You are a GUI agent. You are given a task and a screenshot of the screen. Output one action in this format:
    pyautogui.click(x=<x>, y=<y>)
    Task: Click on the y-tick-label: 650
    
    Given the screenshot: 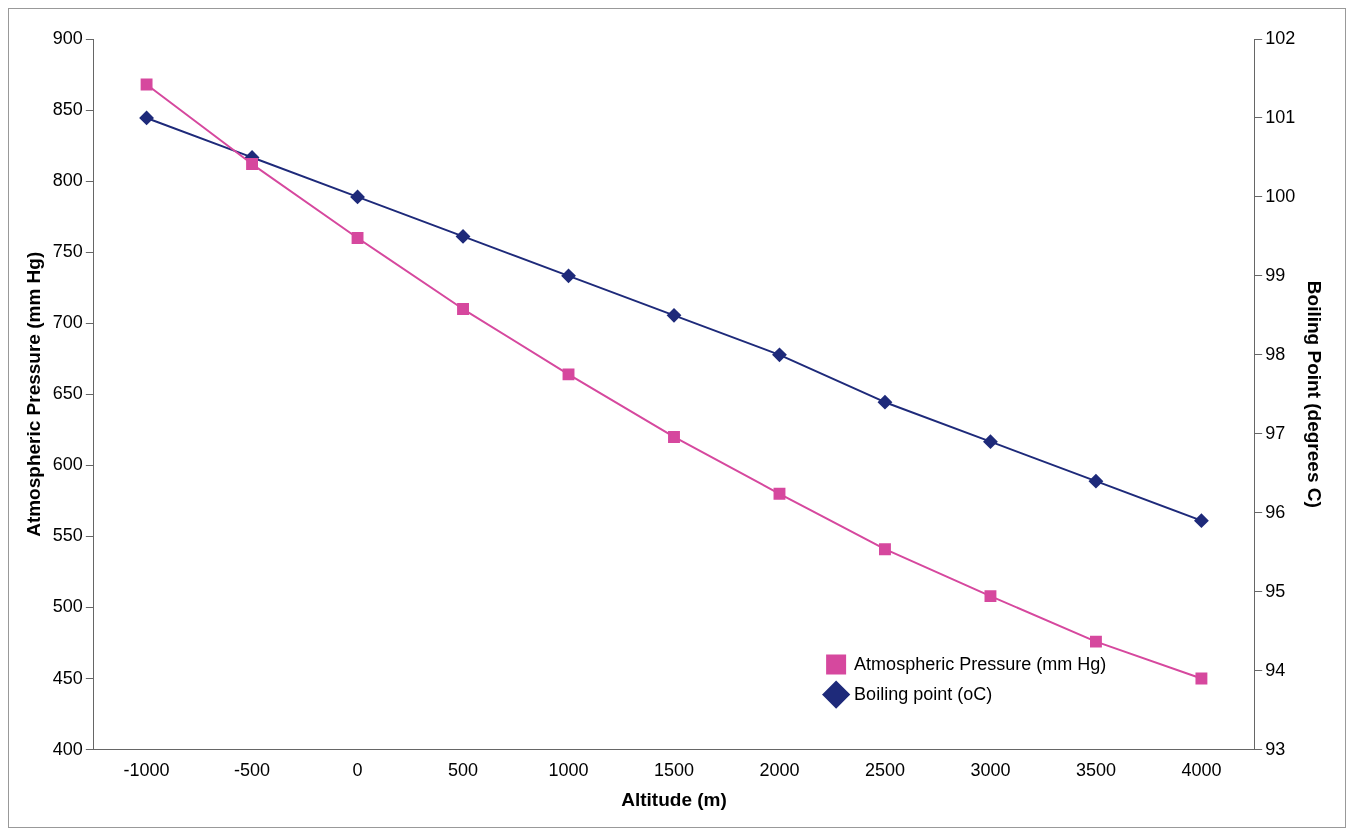 What is the action you would take?
    pyautogui.click(x=67, y=393)
    